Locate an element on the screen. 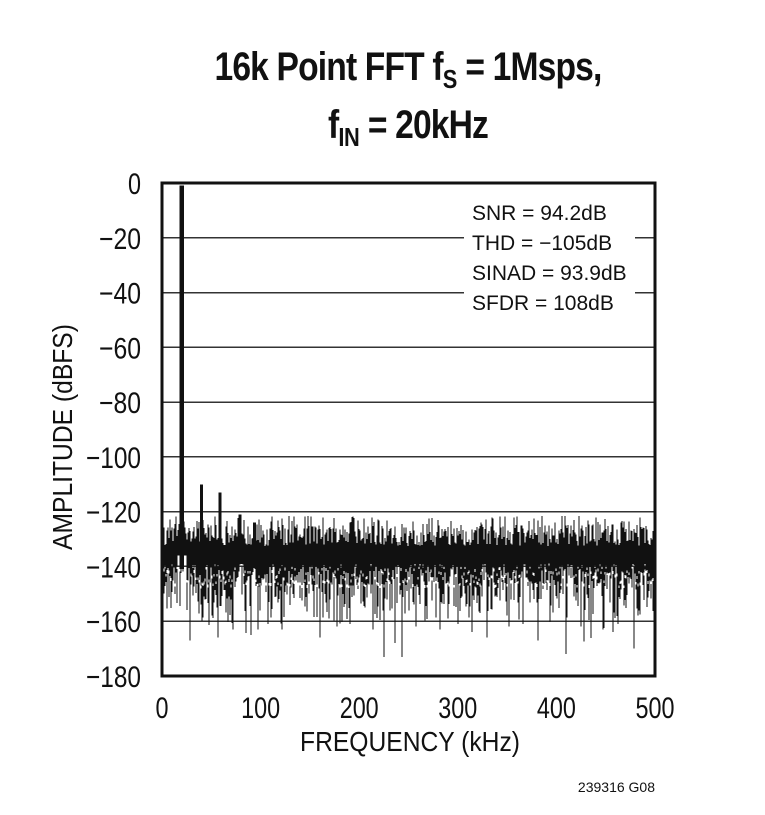 This screenshot has width=765, height=815. title-subscript-fs: S is located at coordinates (450, 79).